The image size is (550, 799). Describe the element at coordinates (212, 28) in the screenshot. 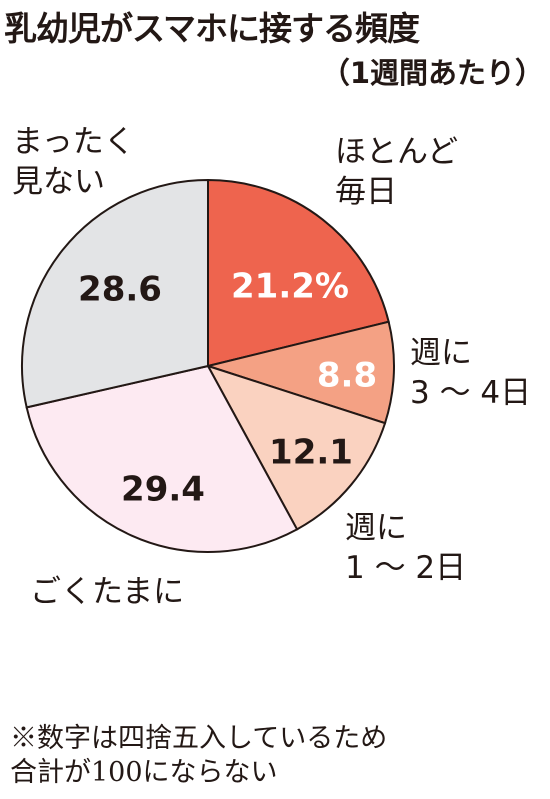

I see `chart-title: 乳幼児がスマホに接する頻度` at that location.